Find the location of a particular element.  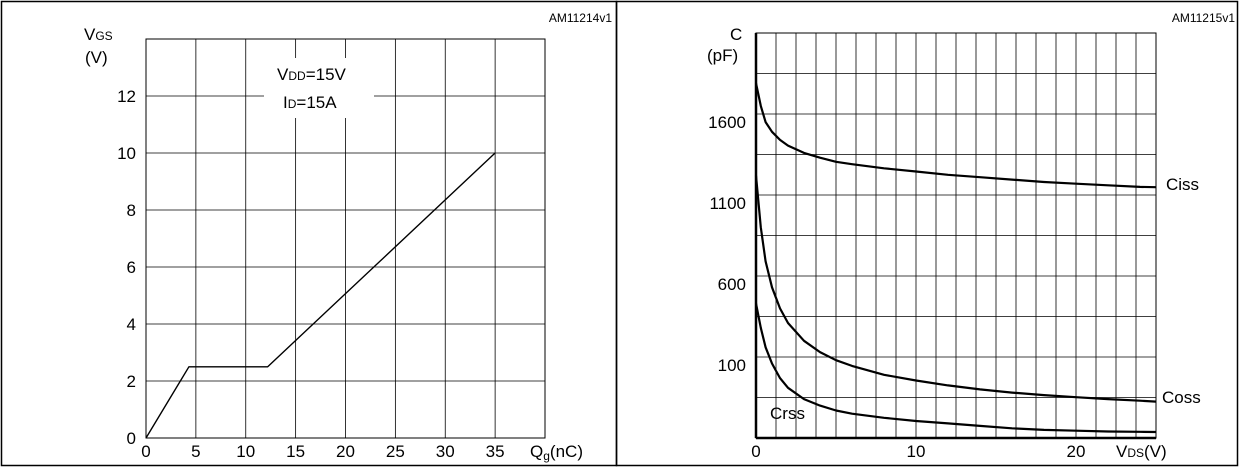

x-axis-label-main: Q is located at coordinates (536, 451).